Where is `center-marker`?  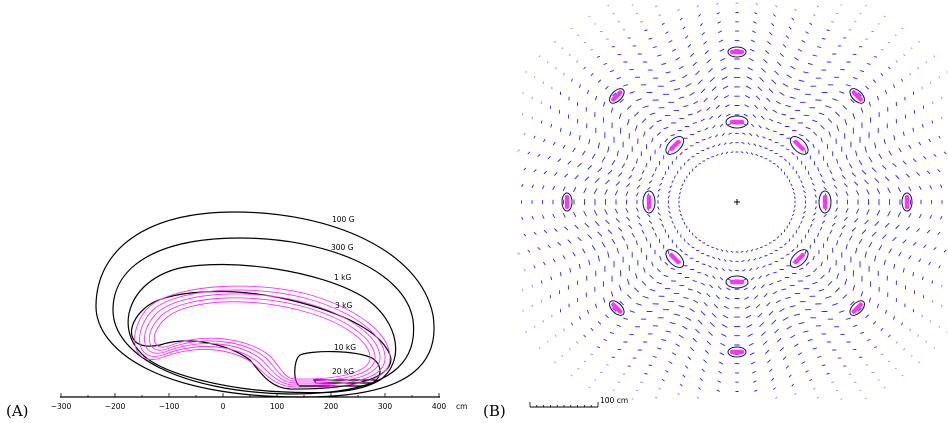 center-marker is located at coordinates (737, 202).